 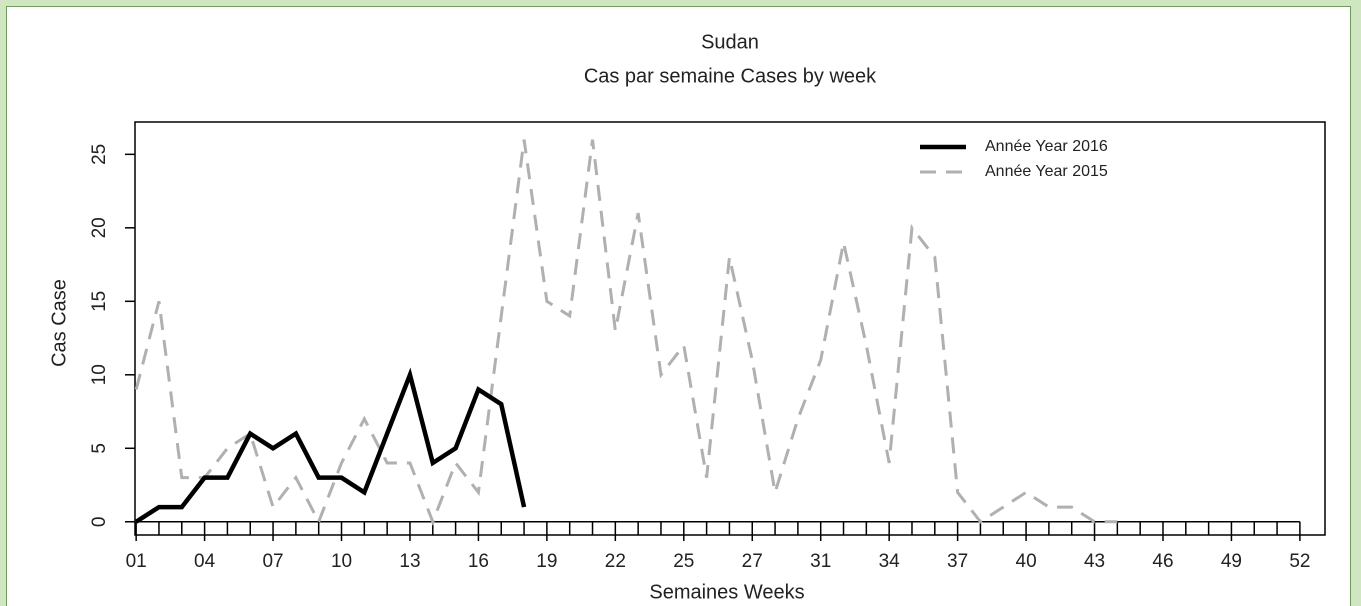 I want to click on chart-subtitle: Cas par semaine Cases by week, so click(x=730, y=76).